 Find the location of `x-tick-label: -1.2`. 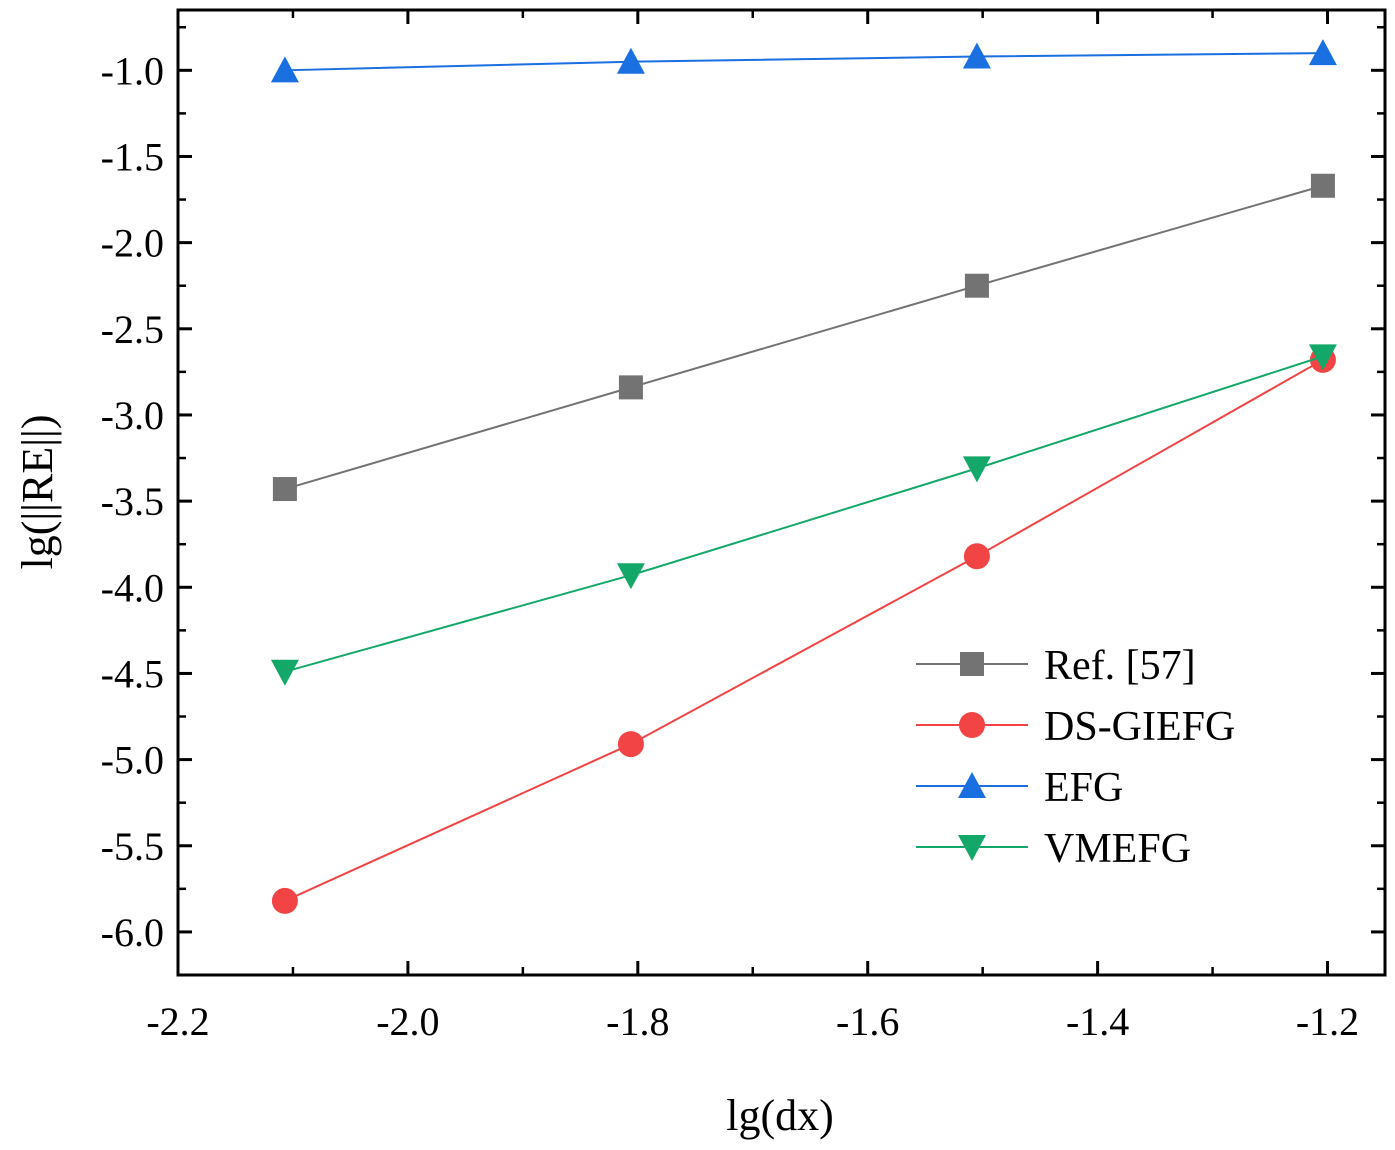

x-tick-label: -1.2 is located at coordinates (1327, 1021).